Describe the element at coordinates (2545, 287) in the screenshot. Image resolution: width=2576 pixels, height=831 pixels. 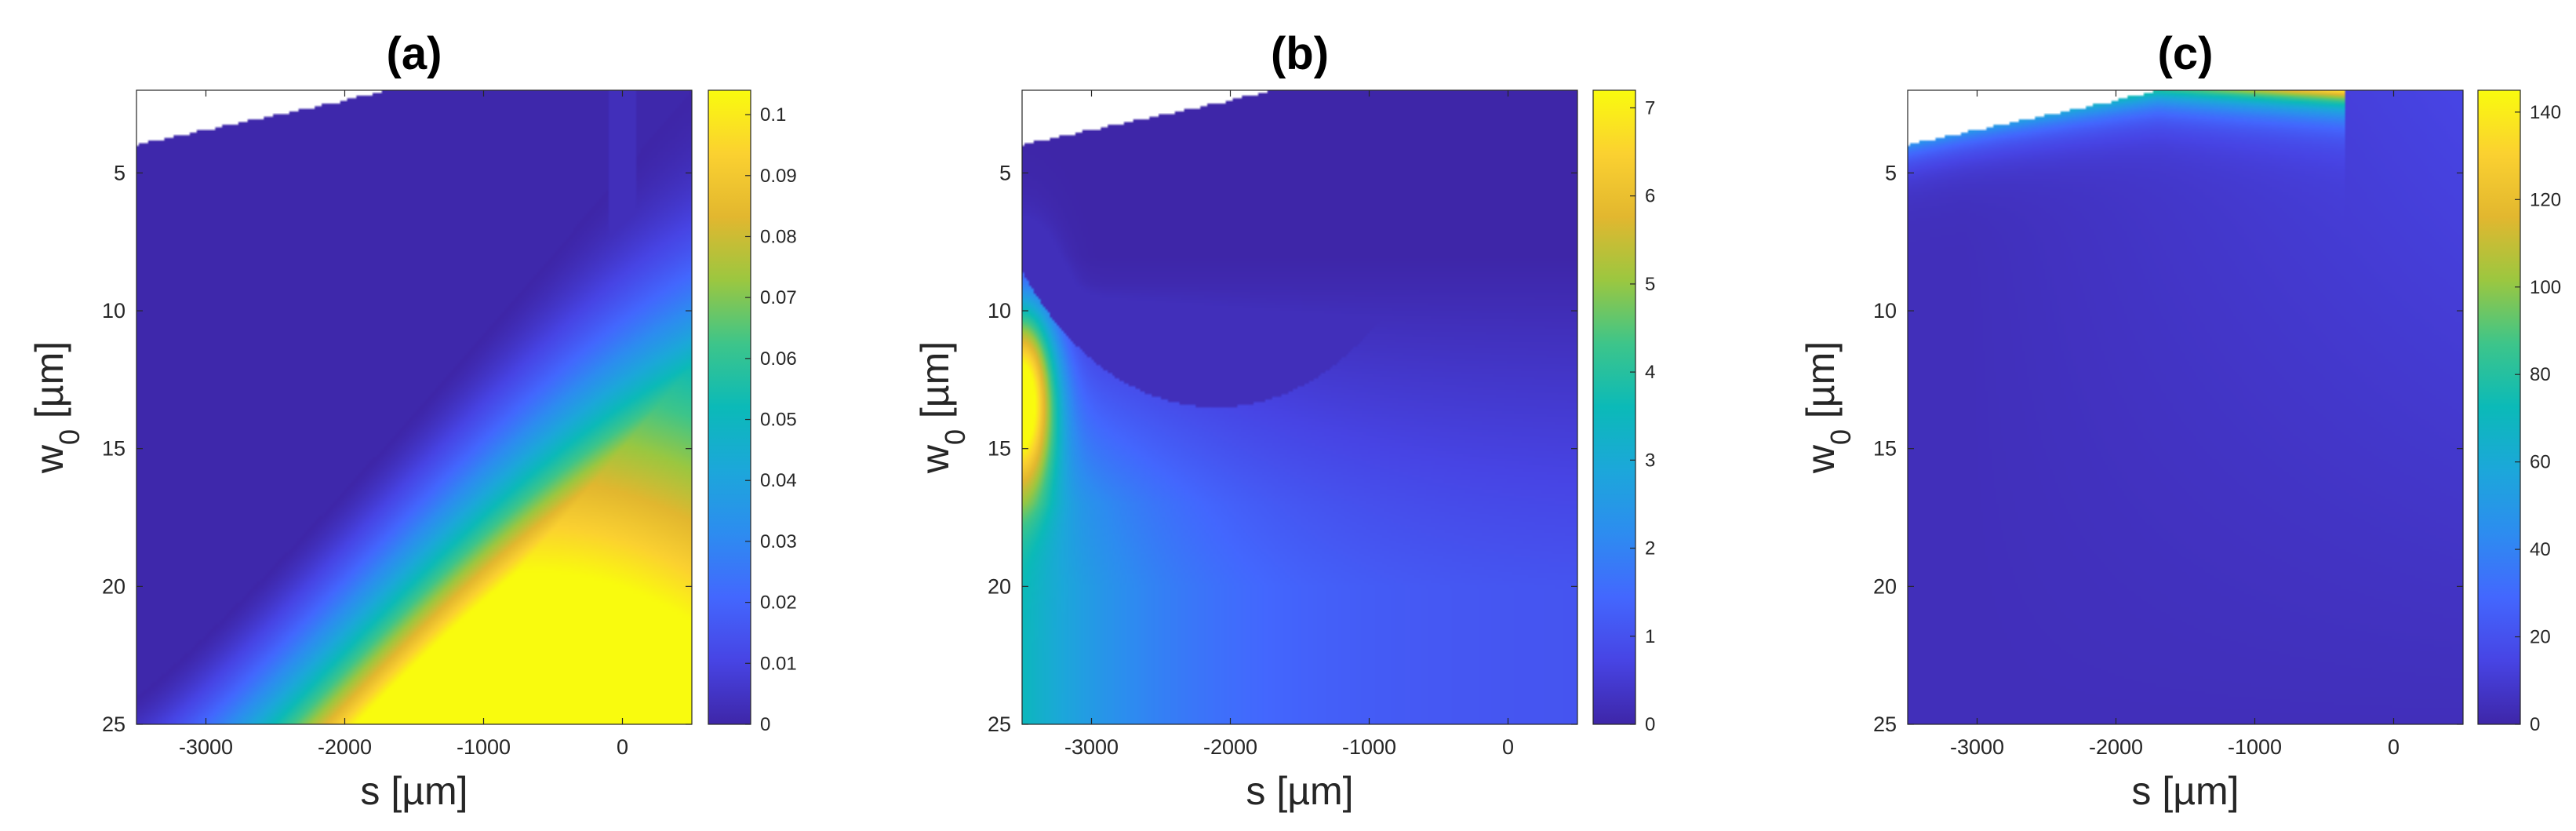
I see `colorbar-tick-label: 100` at that location.